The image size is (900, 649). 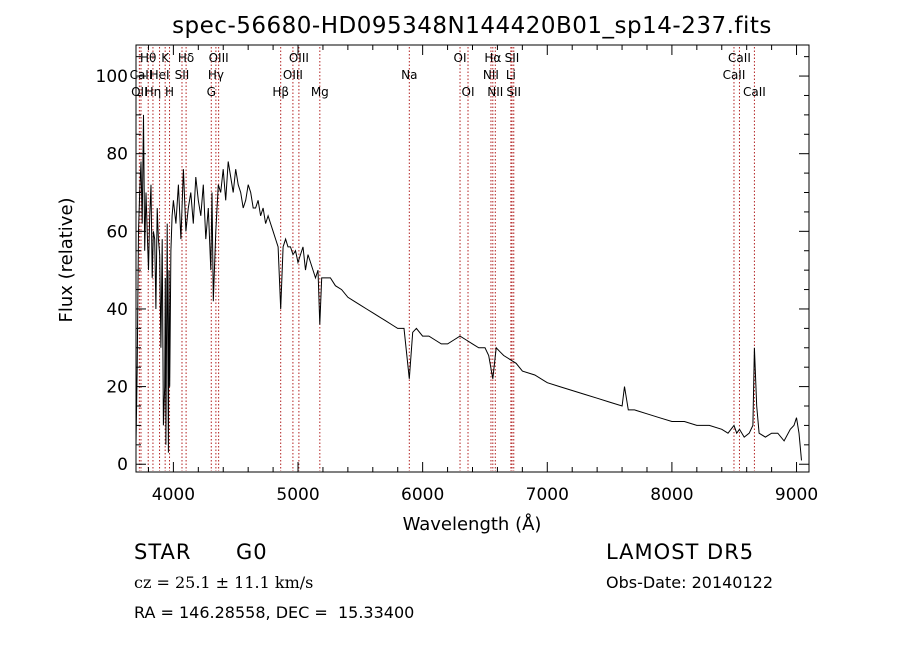 I want to click on x-tick-label-1: 5000, so click(x=297, y=495).